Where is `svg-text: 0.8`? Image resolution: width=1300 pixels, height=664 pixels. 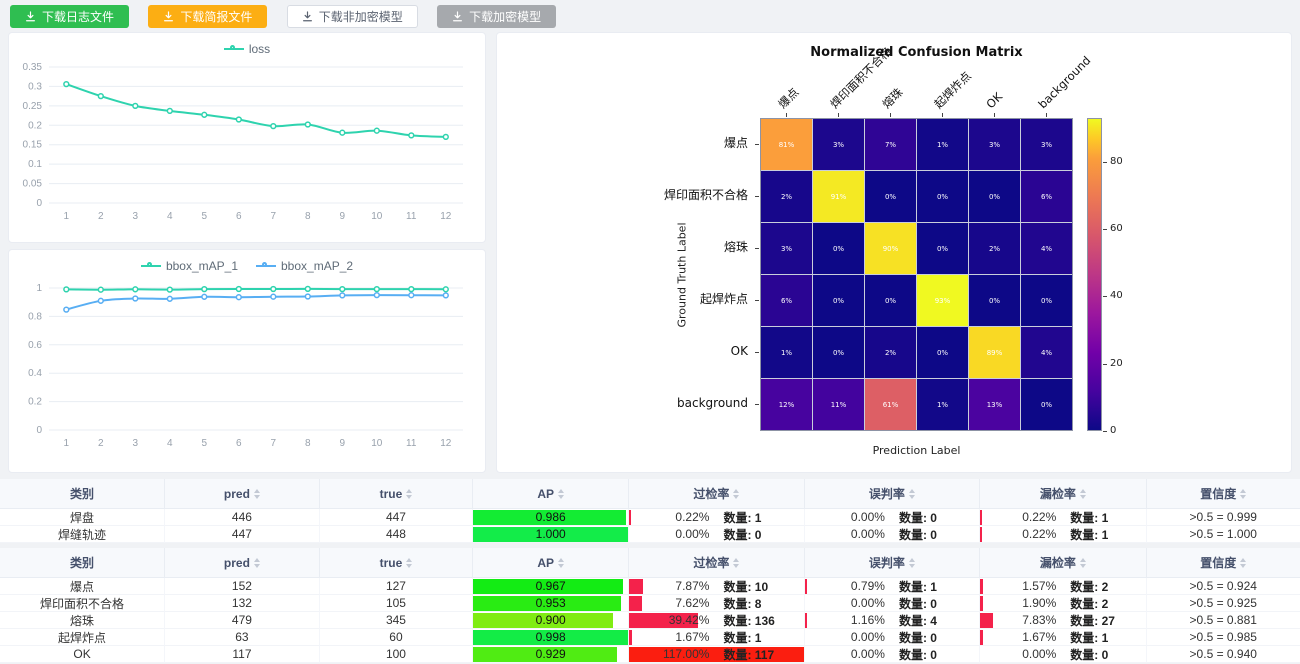 svg-text: 0.8 is located at coordinates (35, 316).